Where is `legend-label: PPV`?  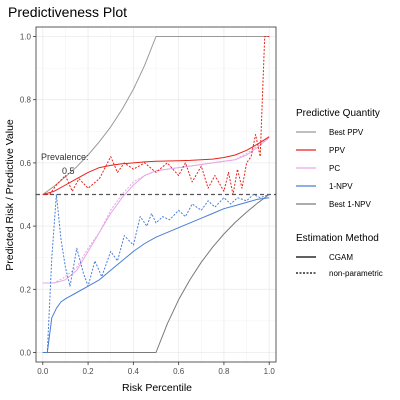
legend-label: PPV is located at coordinates (337, 150).